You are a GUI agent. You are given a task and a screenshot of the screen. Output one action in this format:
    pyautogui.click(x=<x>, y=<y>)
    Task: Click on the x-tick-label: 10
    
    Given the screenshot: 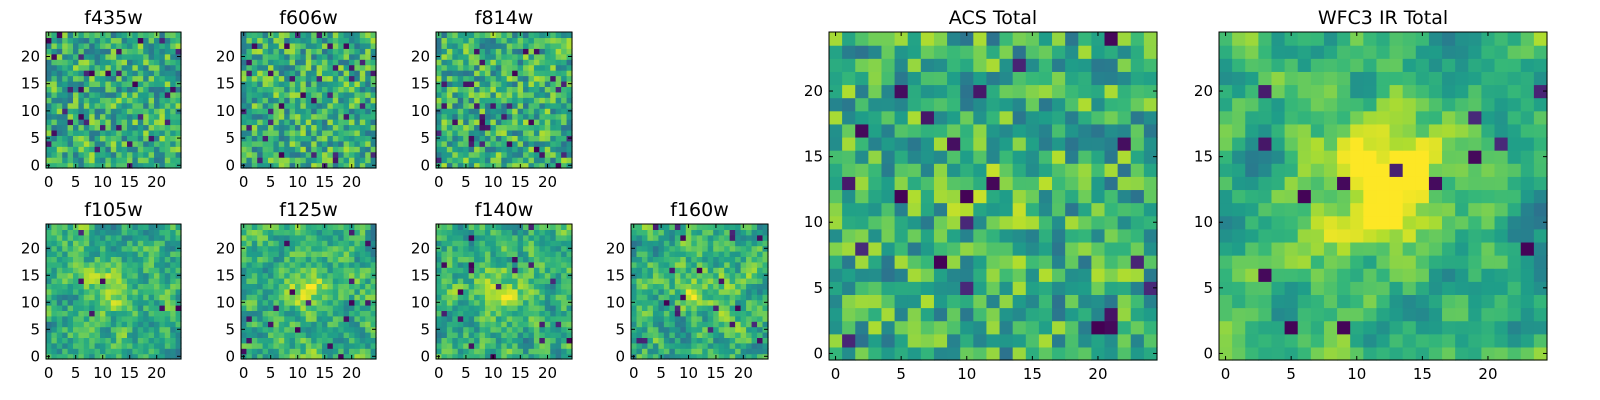 What is the action you would take?
    pyautogui.click(x=493, y=373)
    